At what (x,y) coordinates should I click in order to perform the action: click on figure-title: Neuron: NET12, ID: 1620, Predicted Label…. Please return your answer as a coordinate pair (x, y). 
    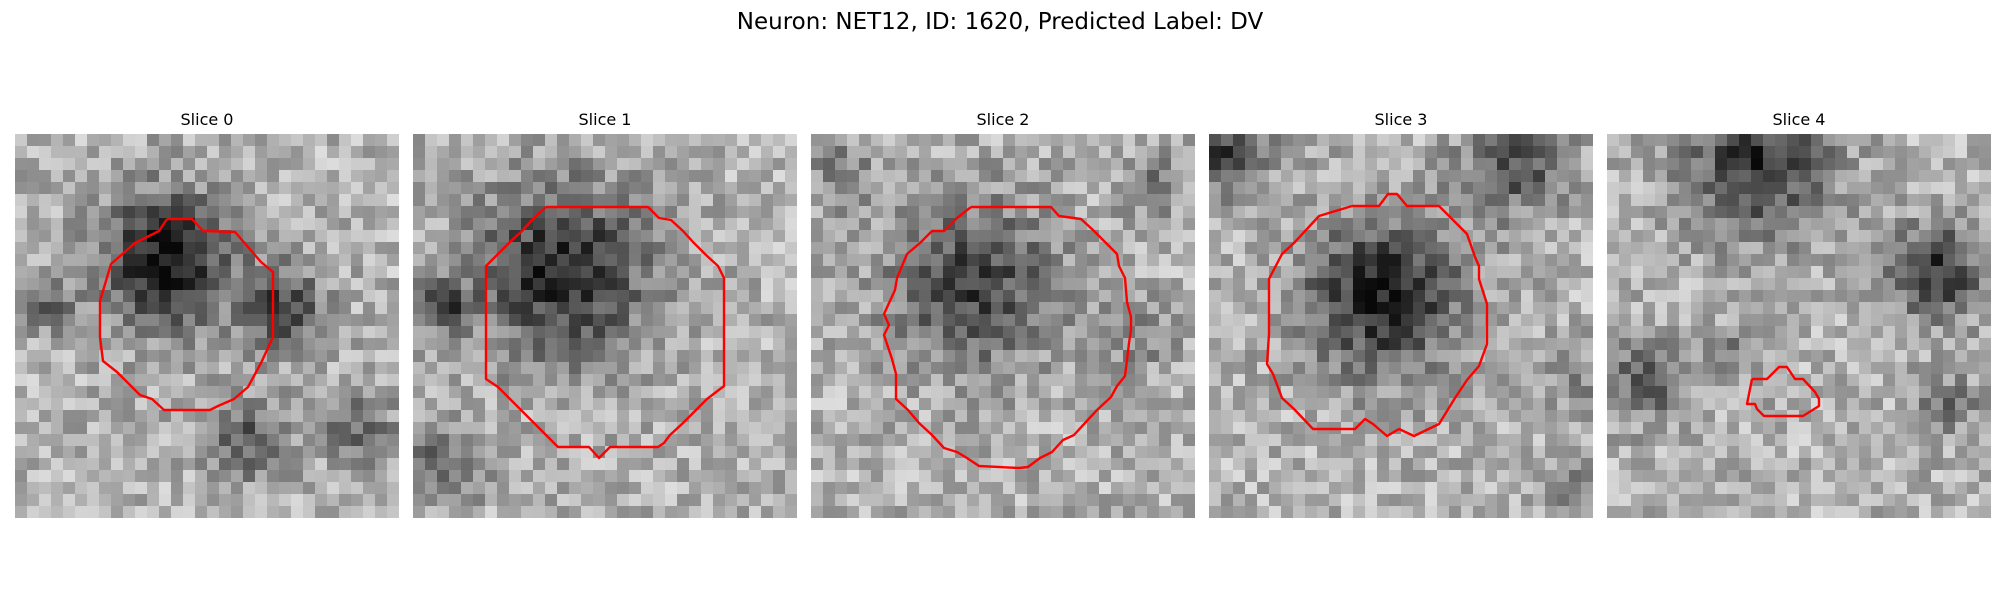
    Looking at the image, I should click on (1000, 22).